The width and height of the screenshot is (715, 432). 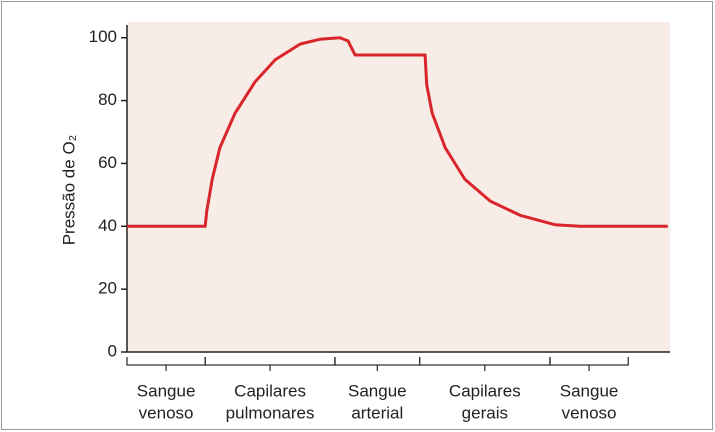 What do you see at coordinates (270, 412) in the screenshot?
I see `region-label: pulmonares` at bounding box center [270, 412].